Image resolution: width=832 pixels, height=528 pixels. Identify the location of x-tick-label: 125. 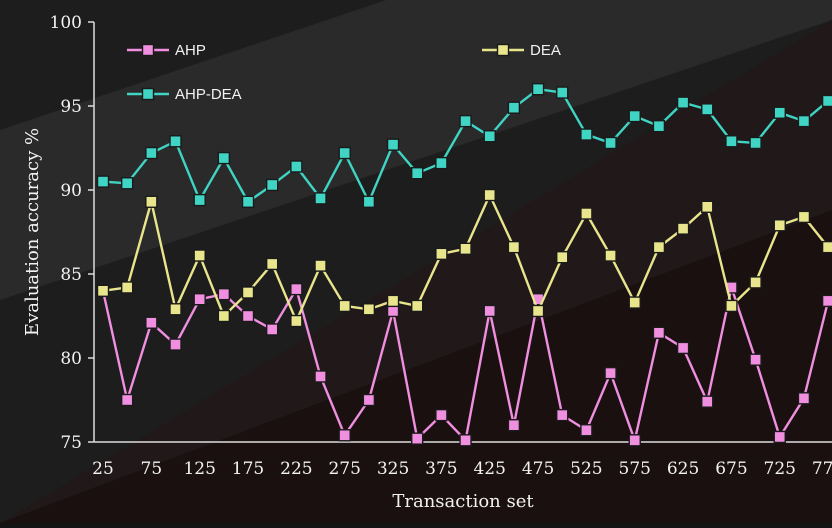
(199, 469).